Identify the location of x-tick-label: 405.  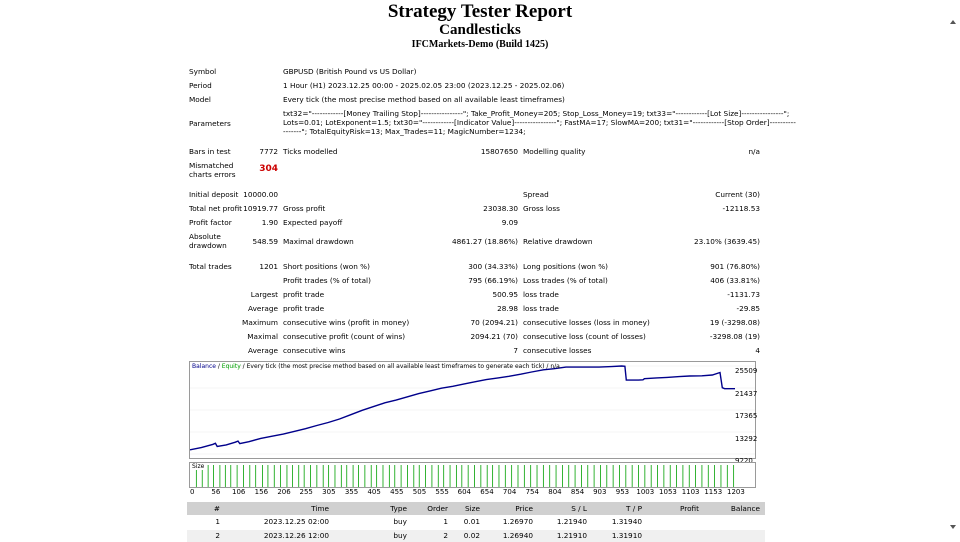
(374, 492).